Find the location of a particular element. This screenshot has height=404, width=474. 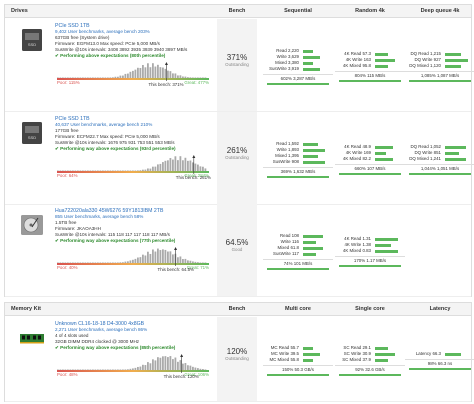

column-header: Memory Kit is located at coordinates (26, 309).